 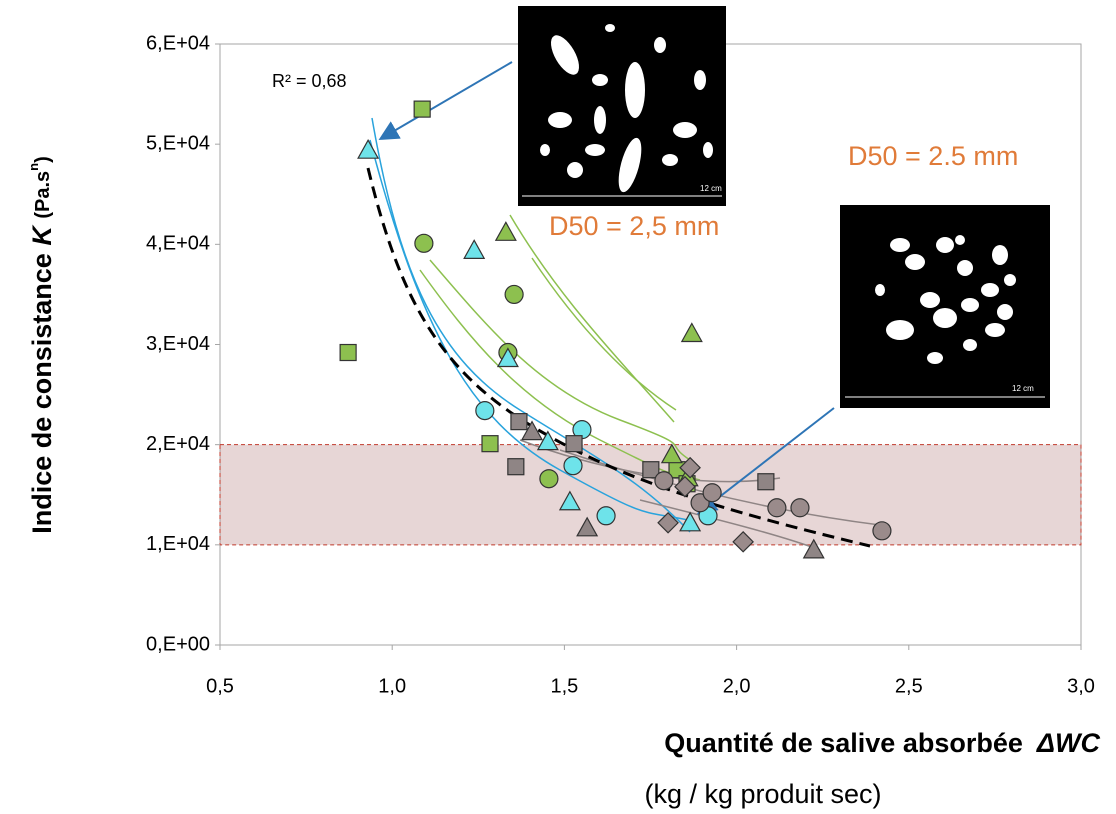 What do you see at coordinates (634, 226) in the screenshot?
I see `d50-label: D50 = 2,5 mm` at bounding box center [634, 226].